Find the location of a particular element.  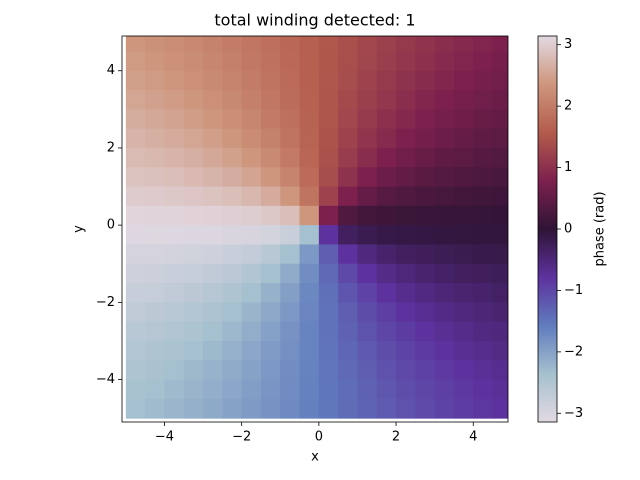

y-tick-label: −4 is located at coordinates (105, 379).